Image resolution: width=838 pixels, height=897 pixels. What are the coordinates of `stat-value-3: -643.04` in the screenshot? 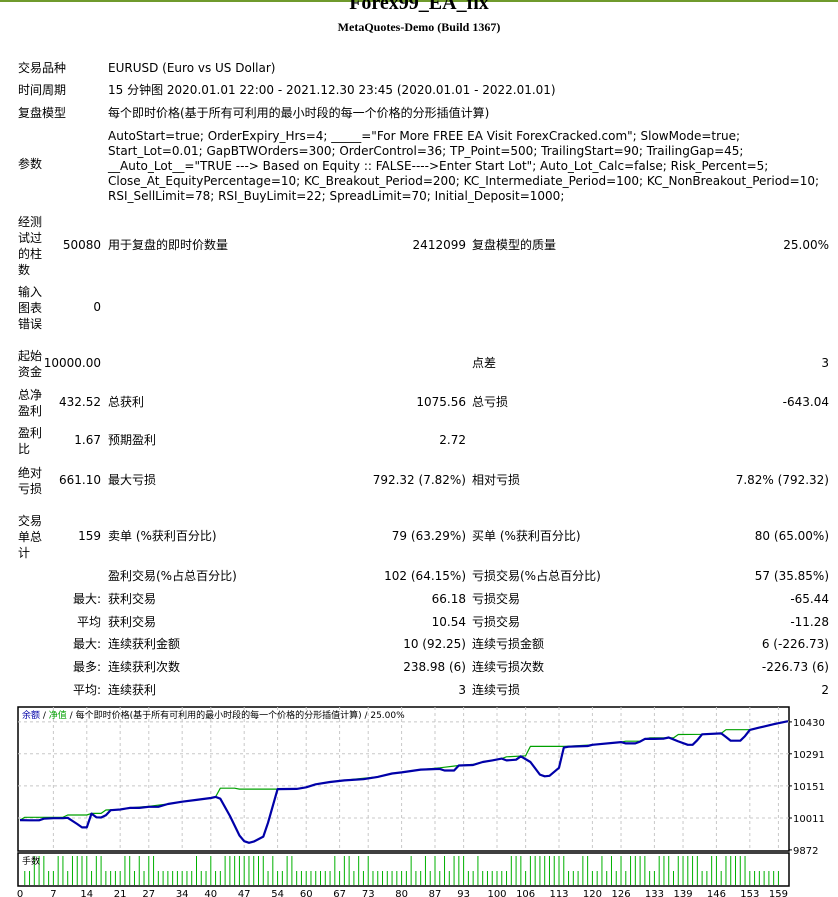 It's located at (805, 402).